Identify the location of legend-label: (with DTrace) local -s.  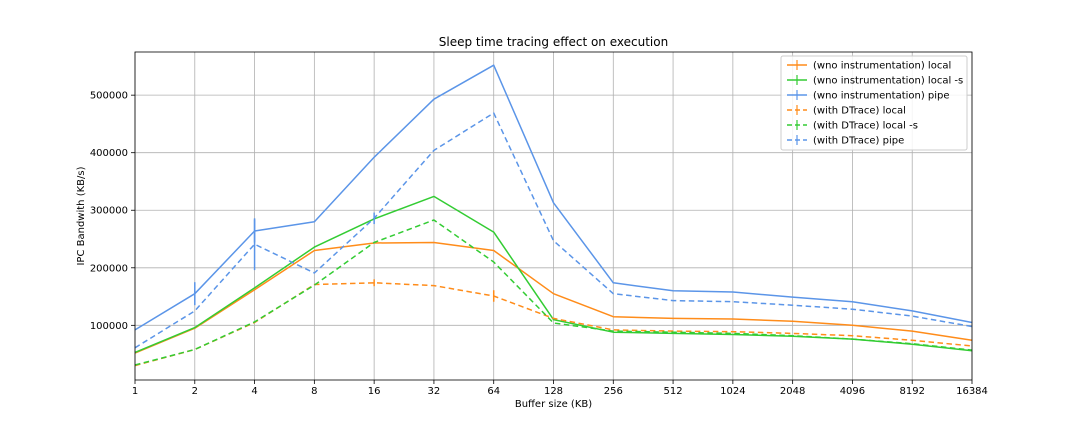
(865, 126).